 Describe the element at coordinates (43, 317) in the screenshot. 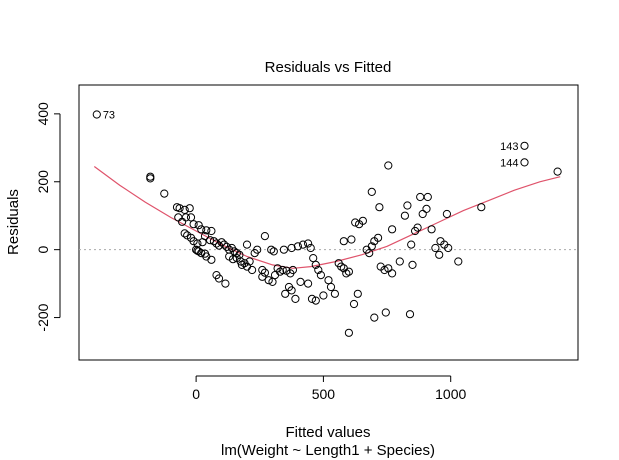

I see `y-tick-label: -200` at that location.